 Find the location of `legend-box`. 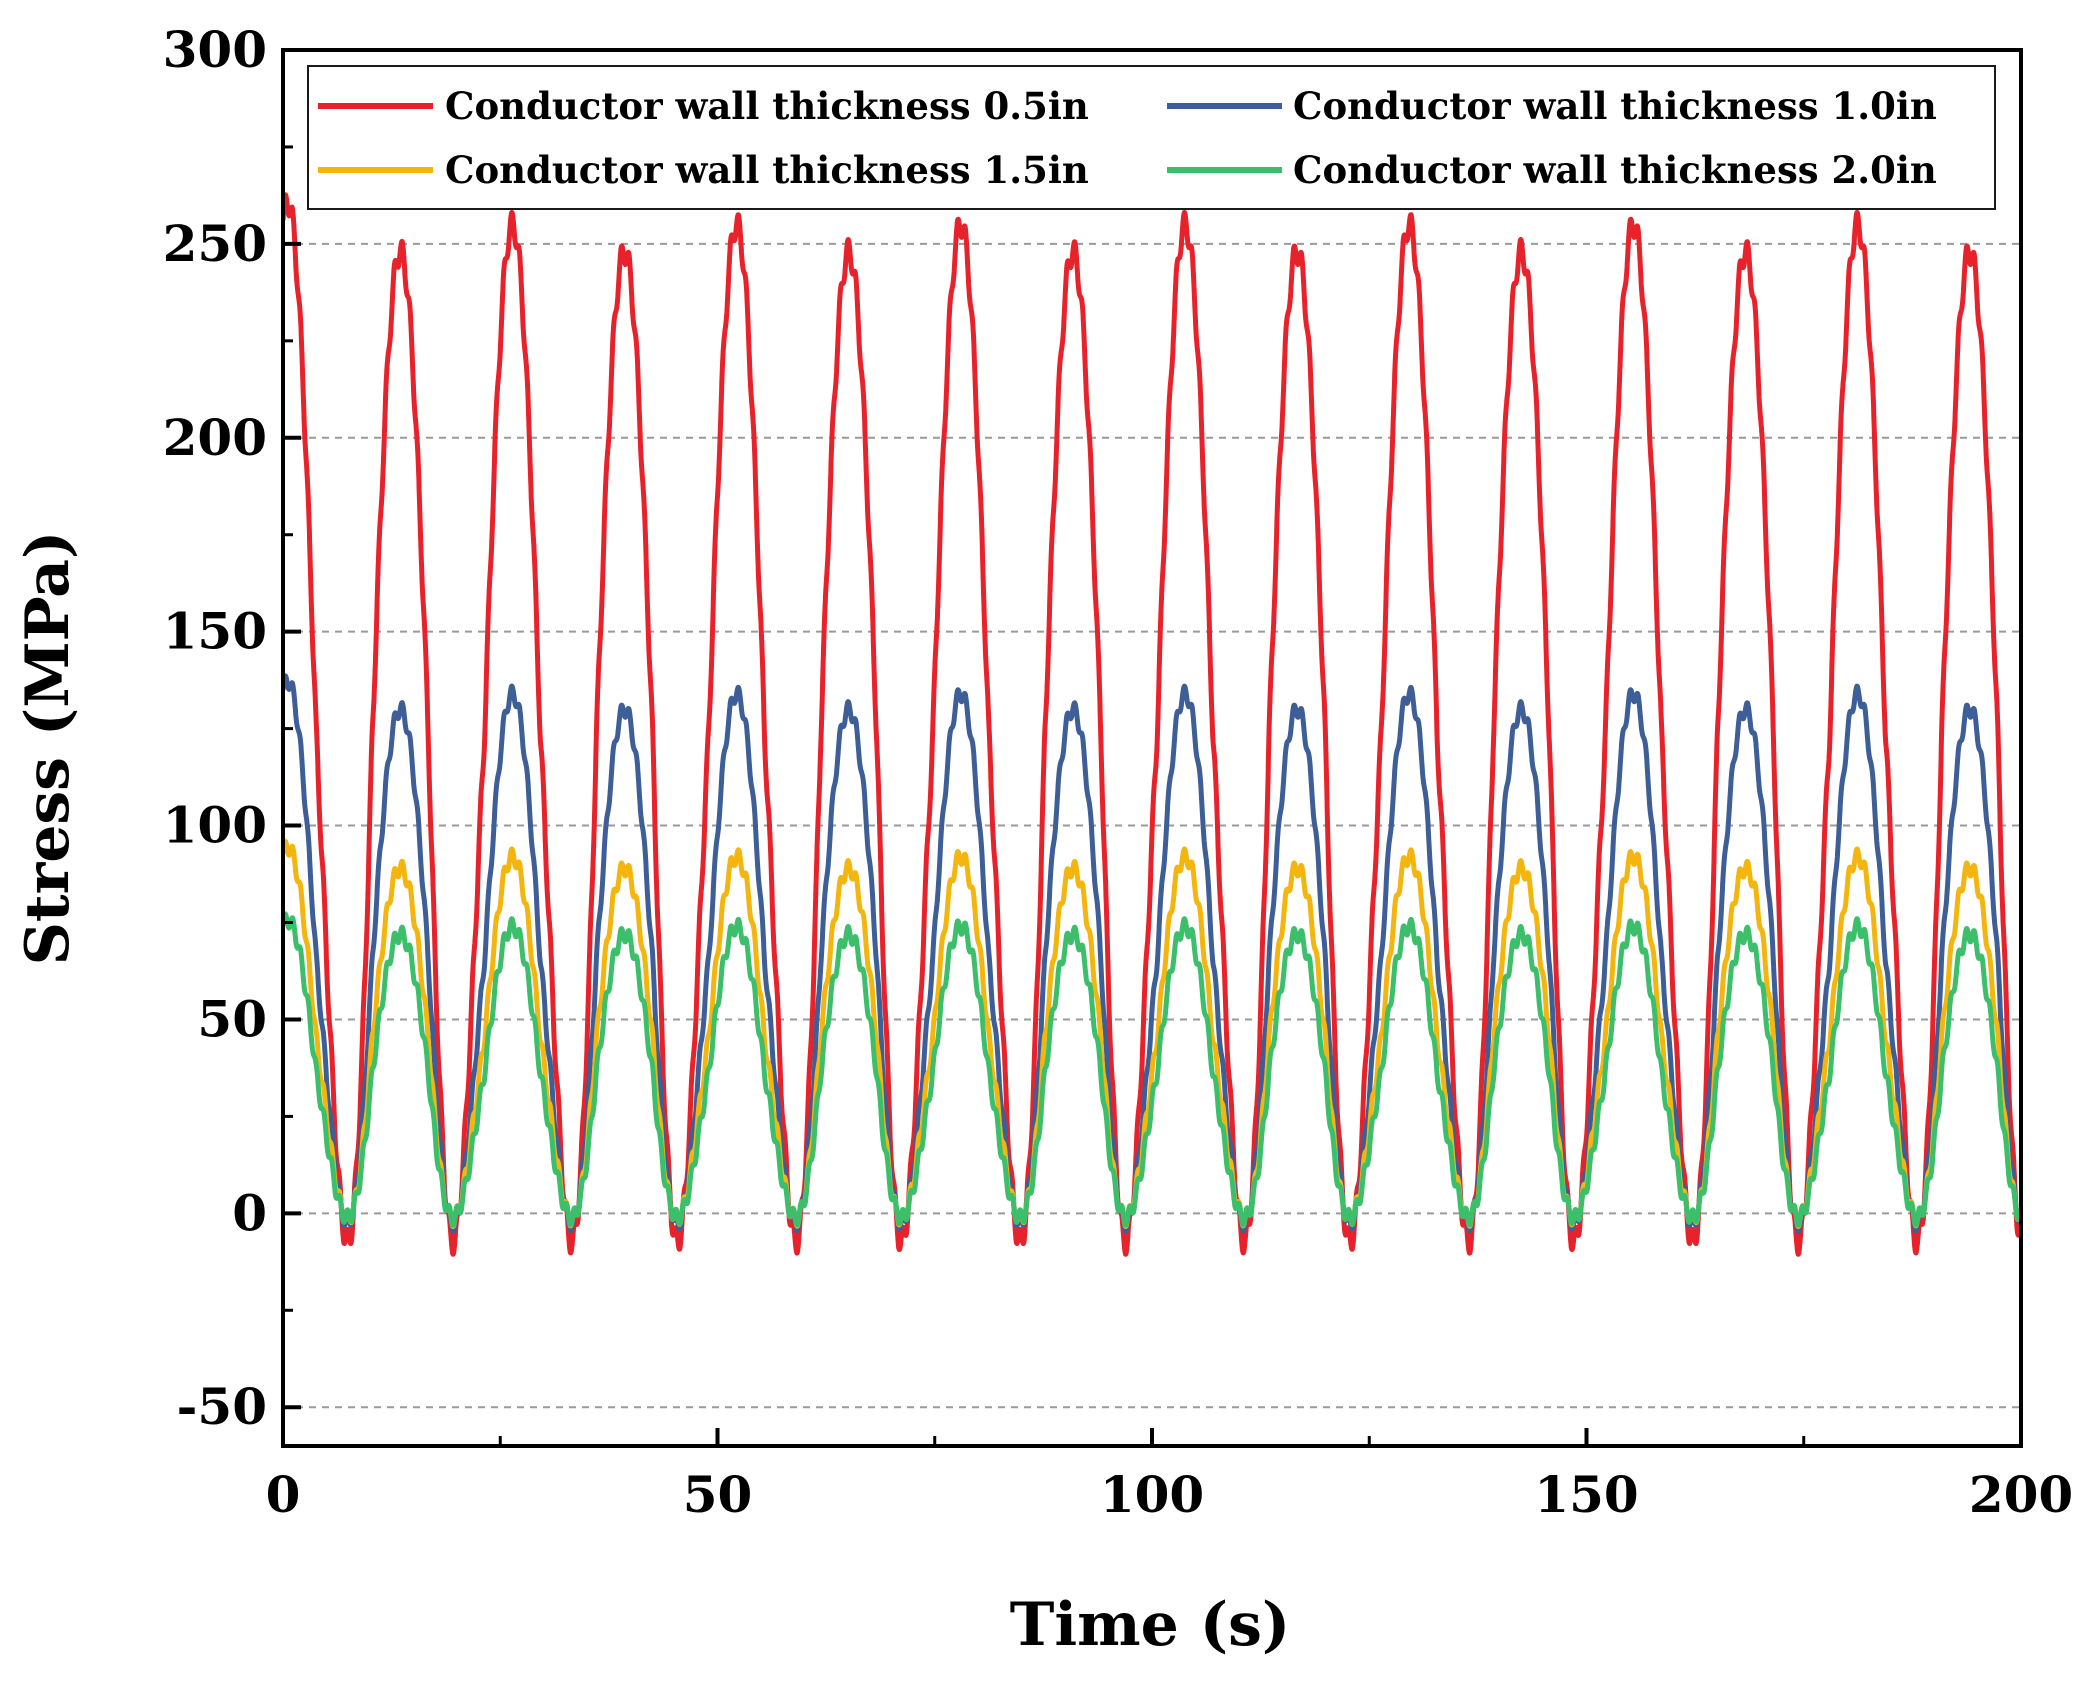

legend-box is located at coordinates (1151, 137).